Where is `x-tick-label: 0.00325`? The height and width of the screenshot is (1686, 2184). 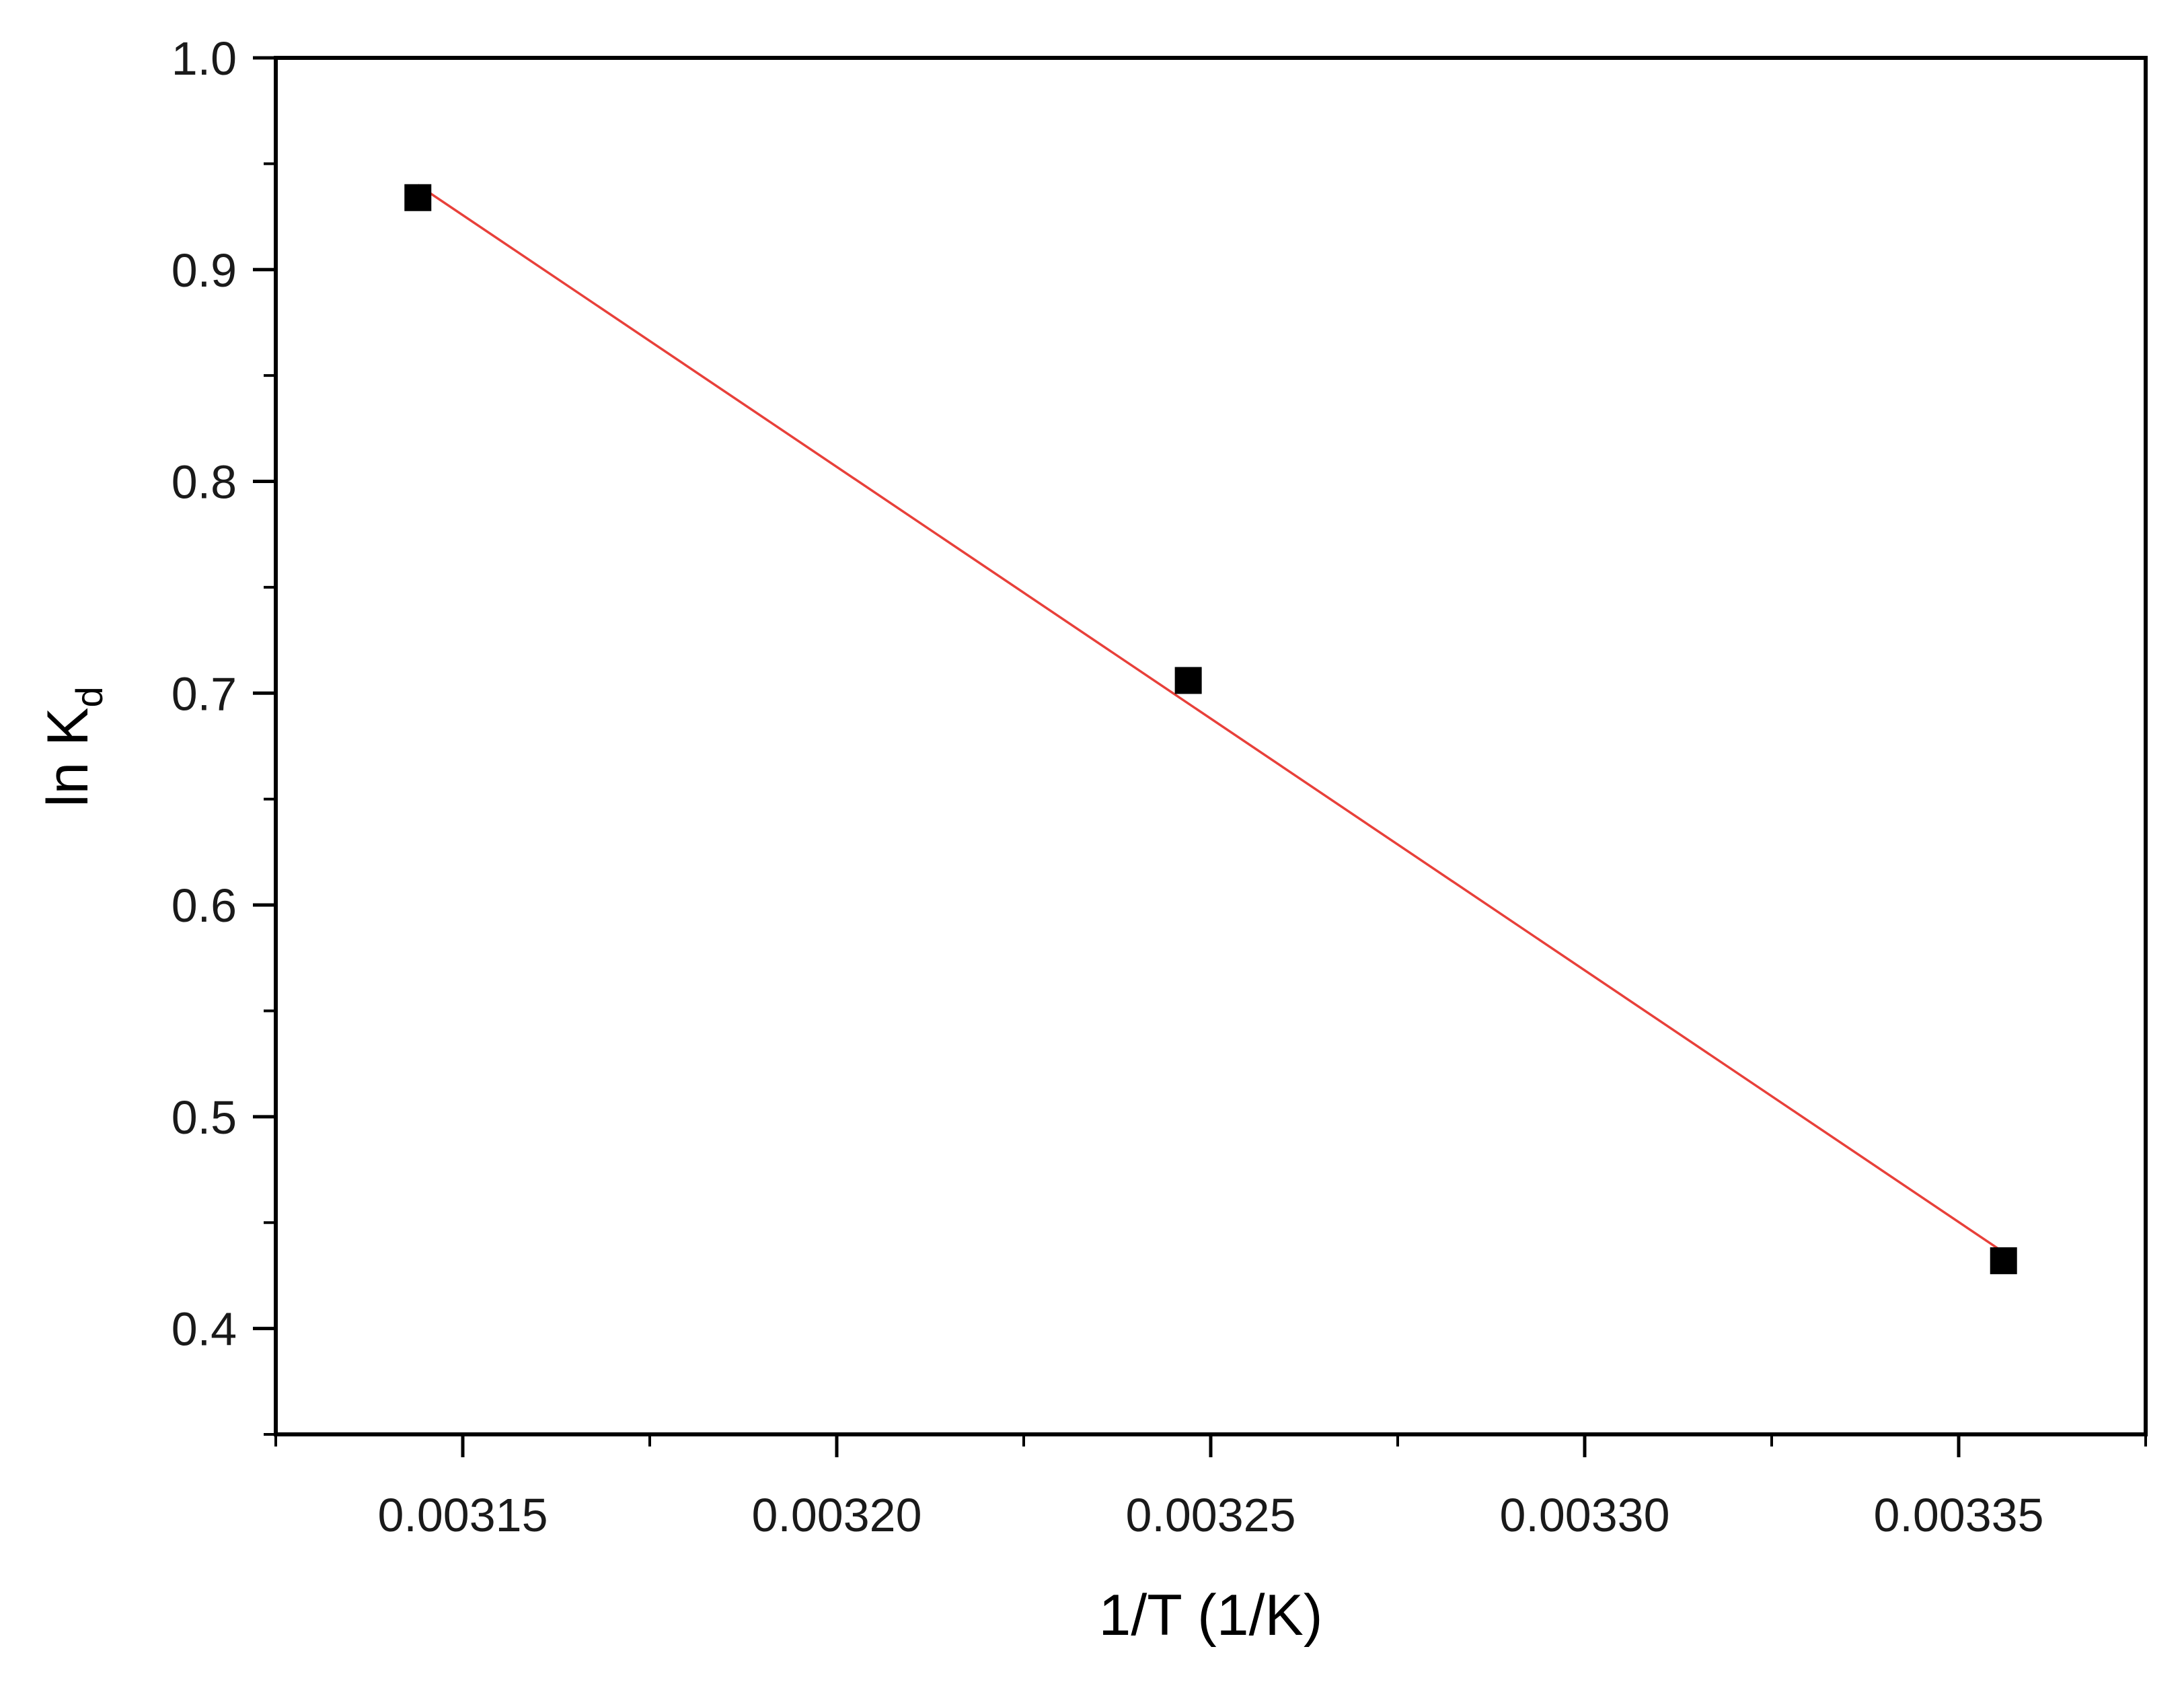
x-tick-label: 0.00325 is located at coordinates (1210, 1515).